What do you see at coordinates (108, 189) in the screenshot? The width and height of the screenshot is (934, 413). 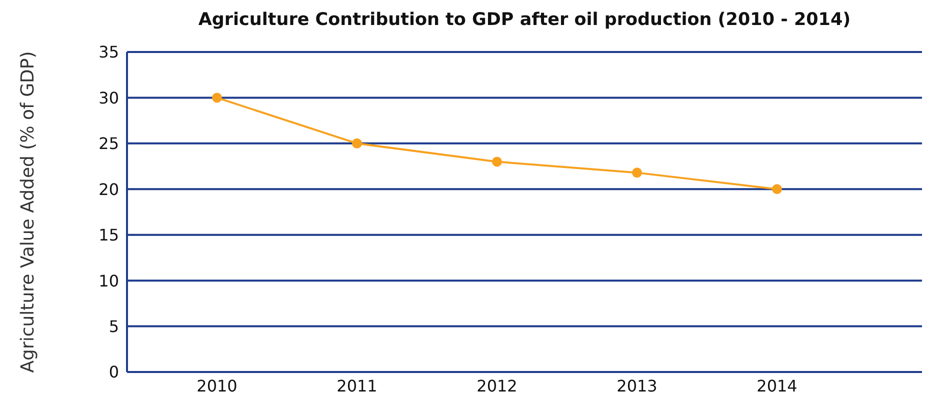 I see `y-tick-label: 20` at bounding box center [108, 189].